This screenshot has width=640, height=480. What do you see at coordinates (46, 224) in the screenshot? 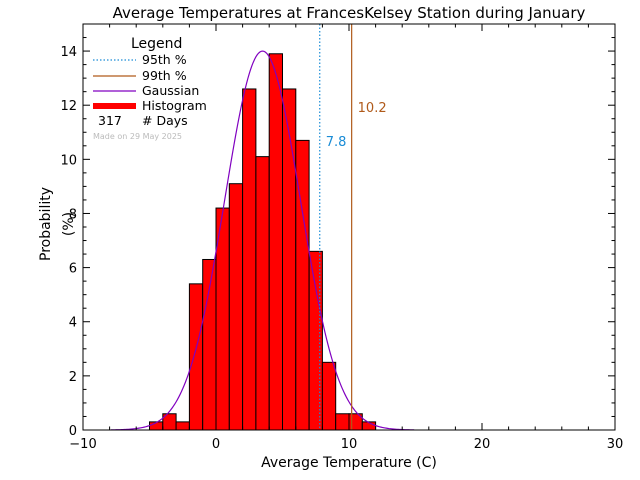
I see `y-axis-label: Probability` at bounding box center [46, 224].